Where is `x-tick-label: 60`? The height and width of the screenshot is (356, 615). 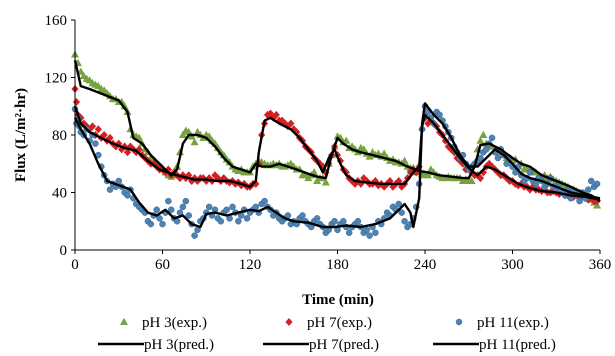 x-tick-label: 60 is located at coordinates (162, 265).